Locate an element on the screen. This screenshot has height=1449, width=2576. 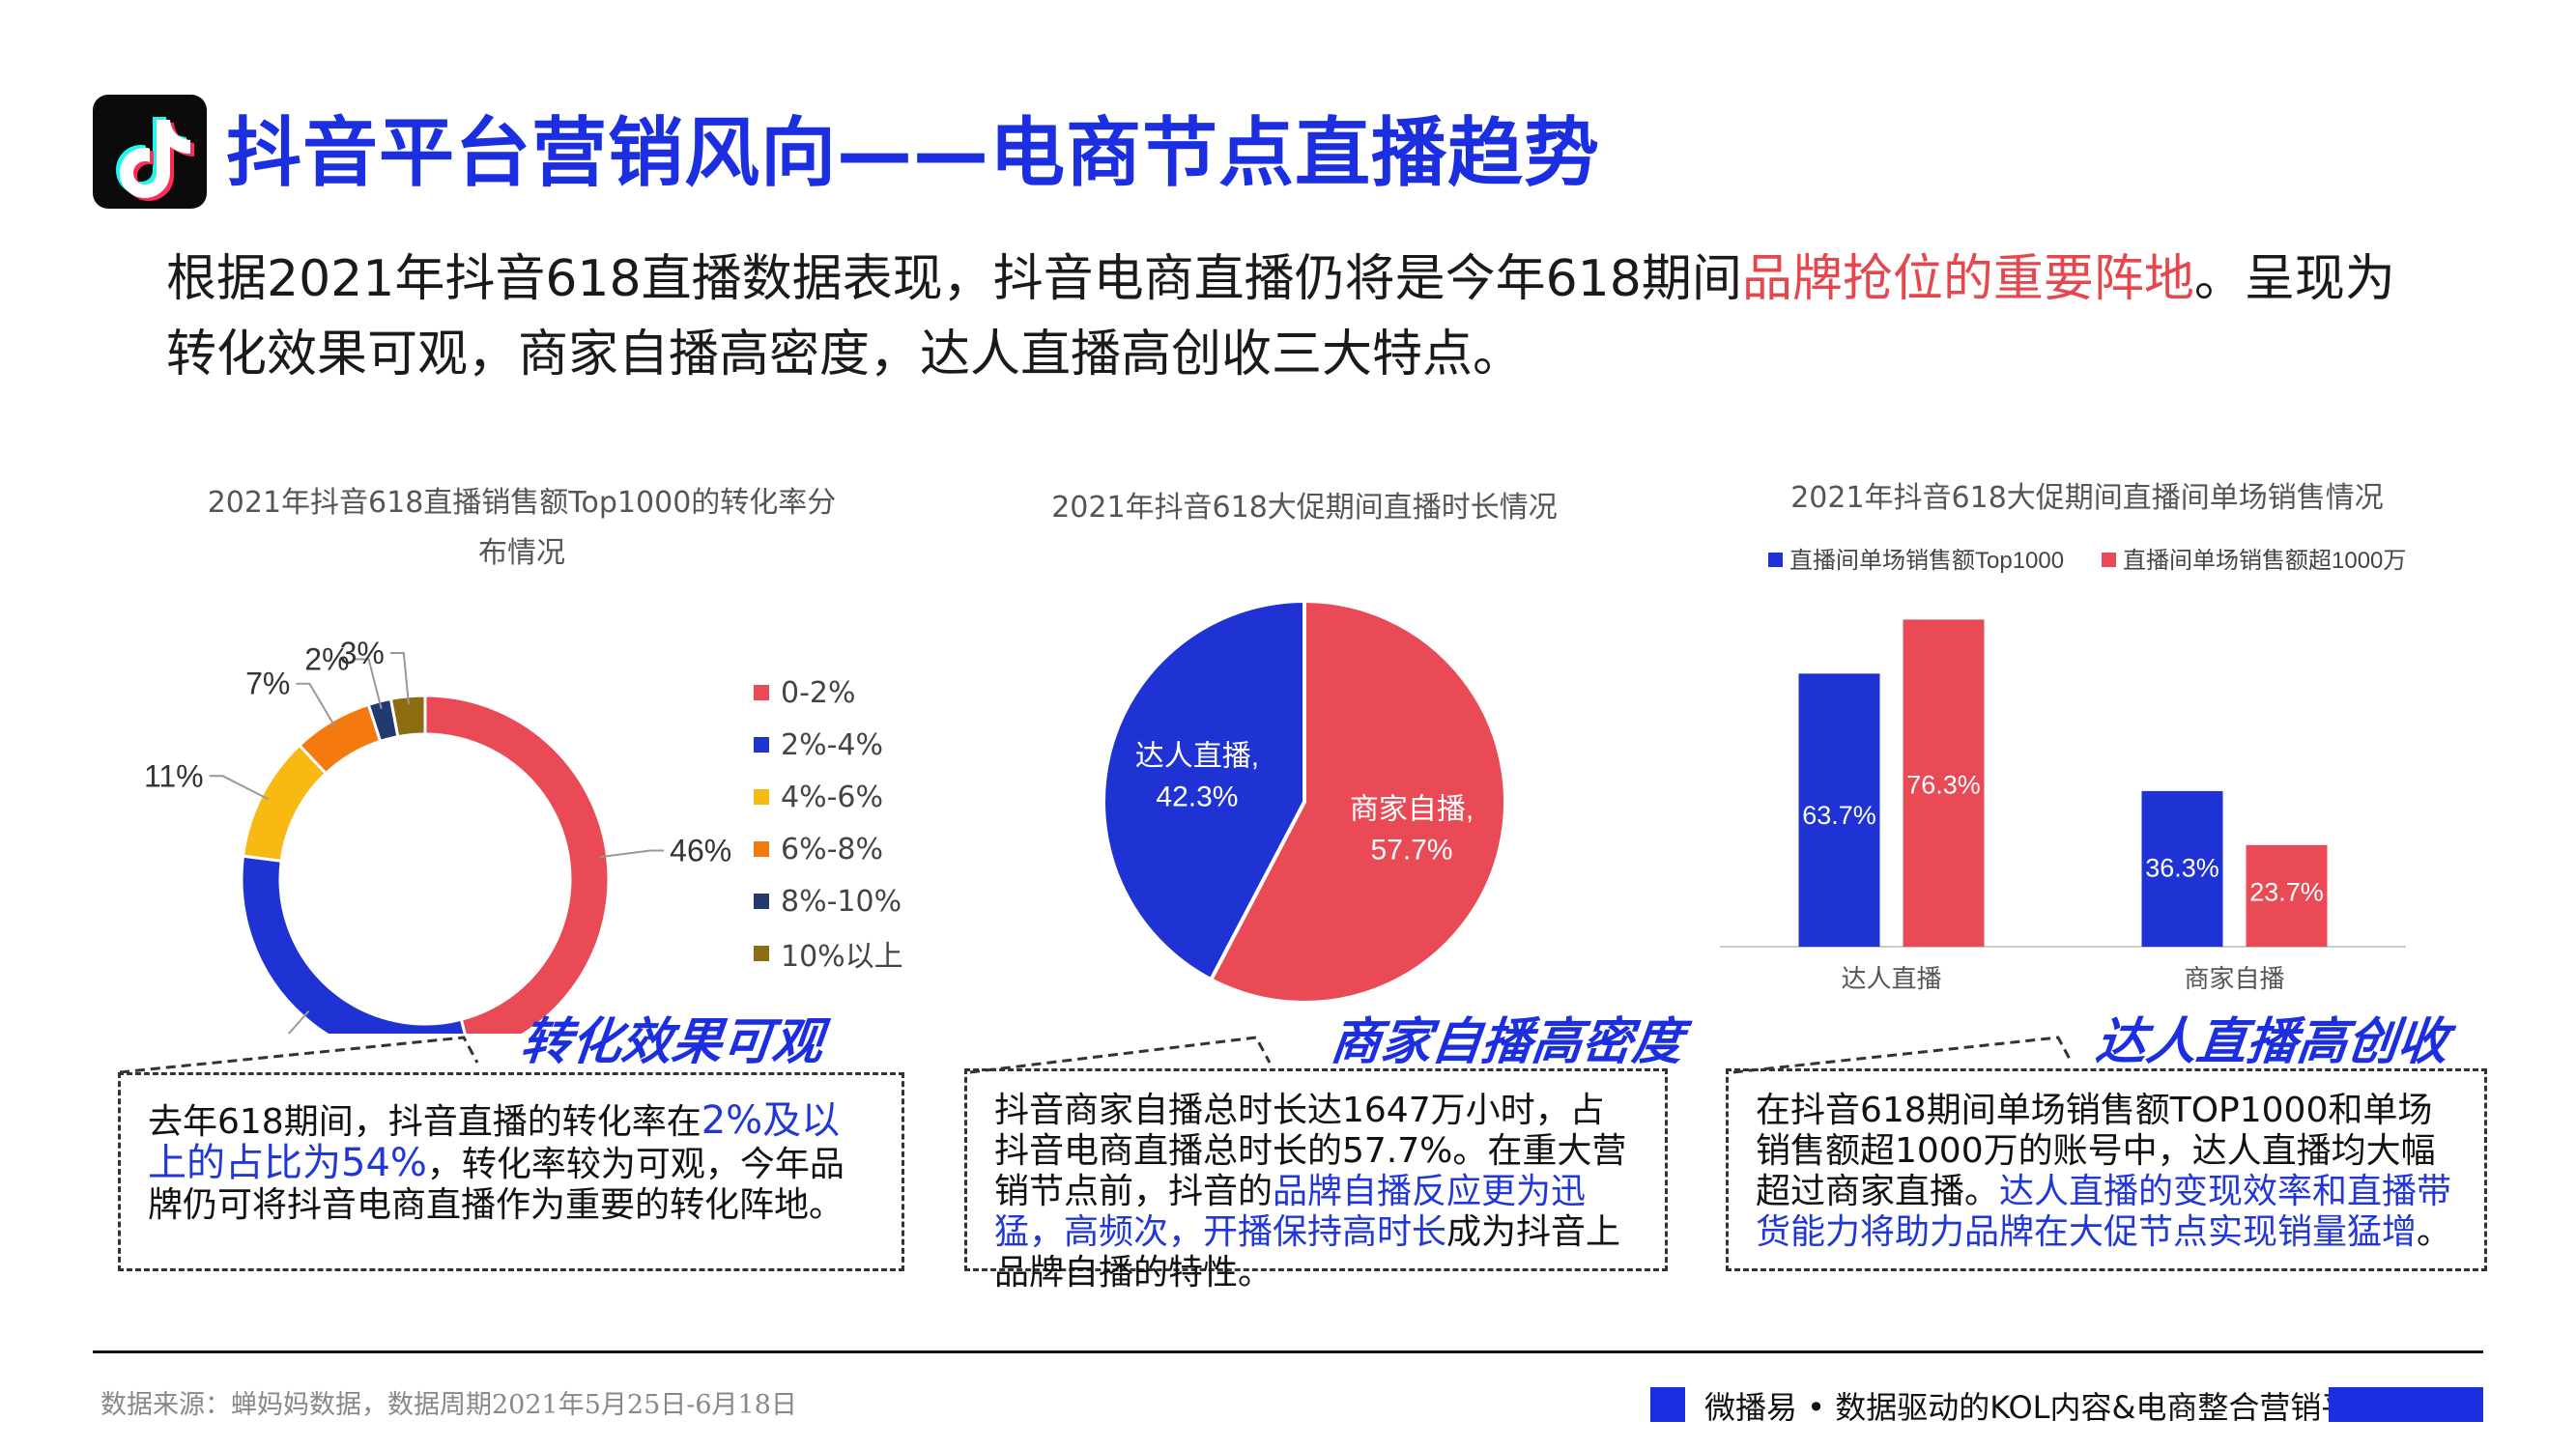
box-highlight: 品牌自播反应更为迅猛，高频次，开播保持高时长 is located at coordinates (1291, 1212).